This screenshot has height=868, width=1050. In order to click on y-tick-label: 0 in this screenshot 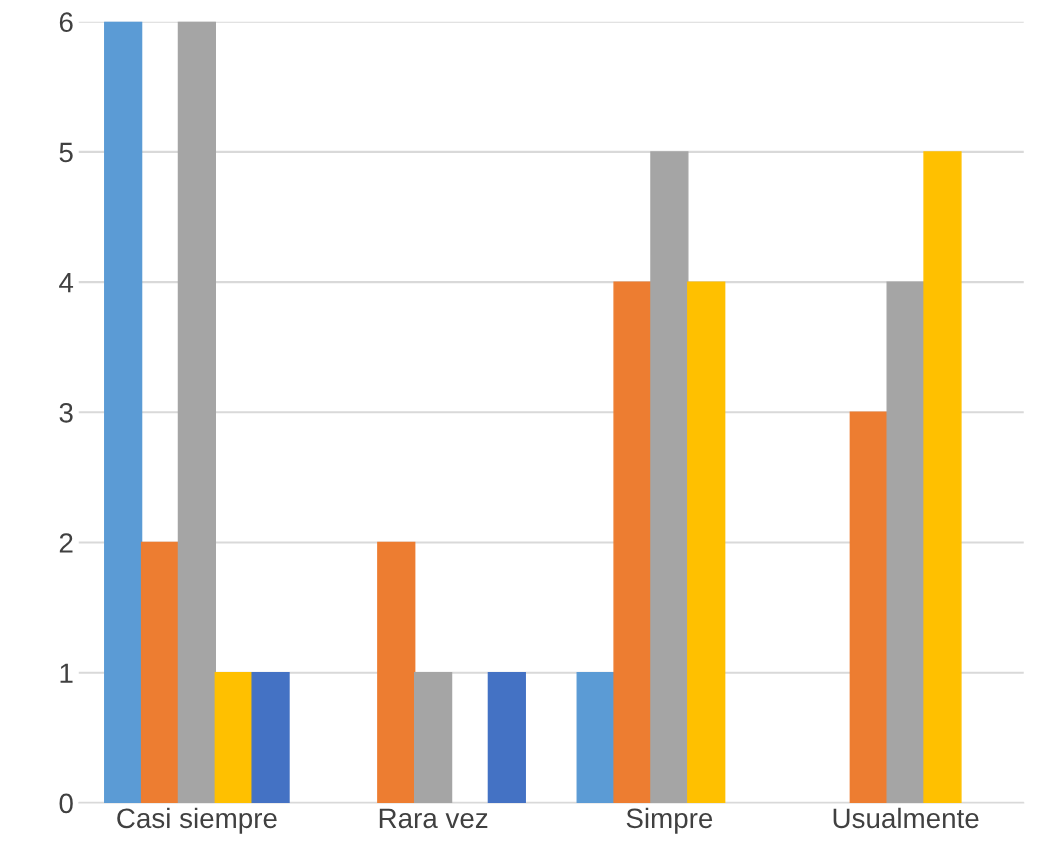, I will do `click(66, 803)`.